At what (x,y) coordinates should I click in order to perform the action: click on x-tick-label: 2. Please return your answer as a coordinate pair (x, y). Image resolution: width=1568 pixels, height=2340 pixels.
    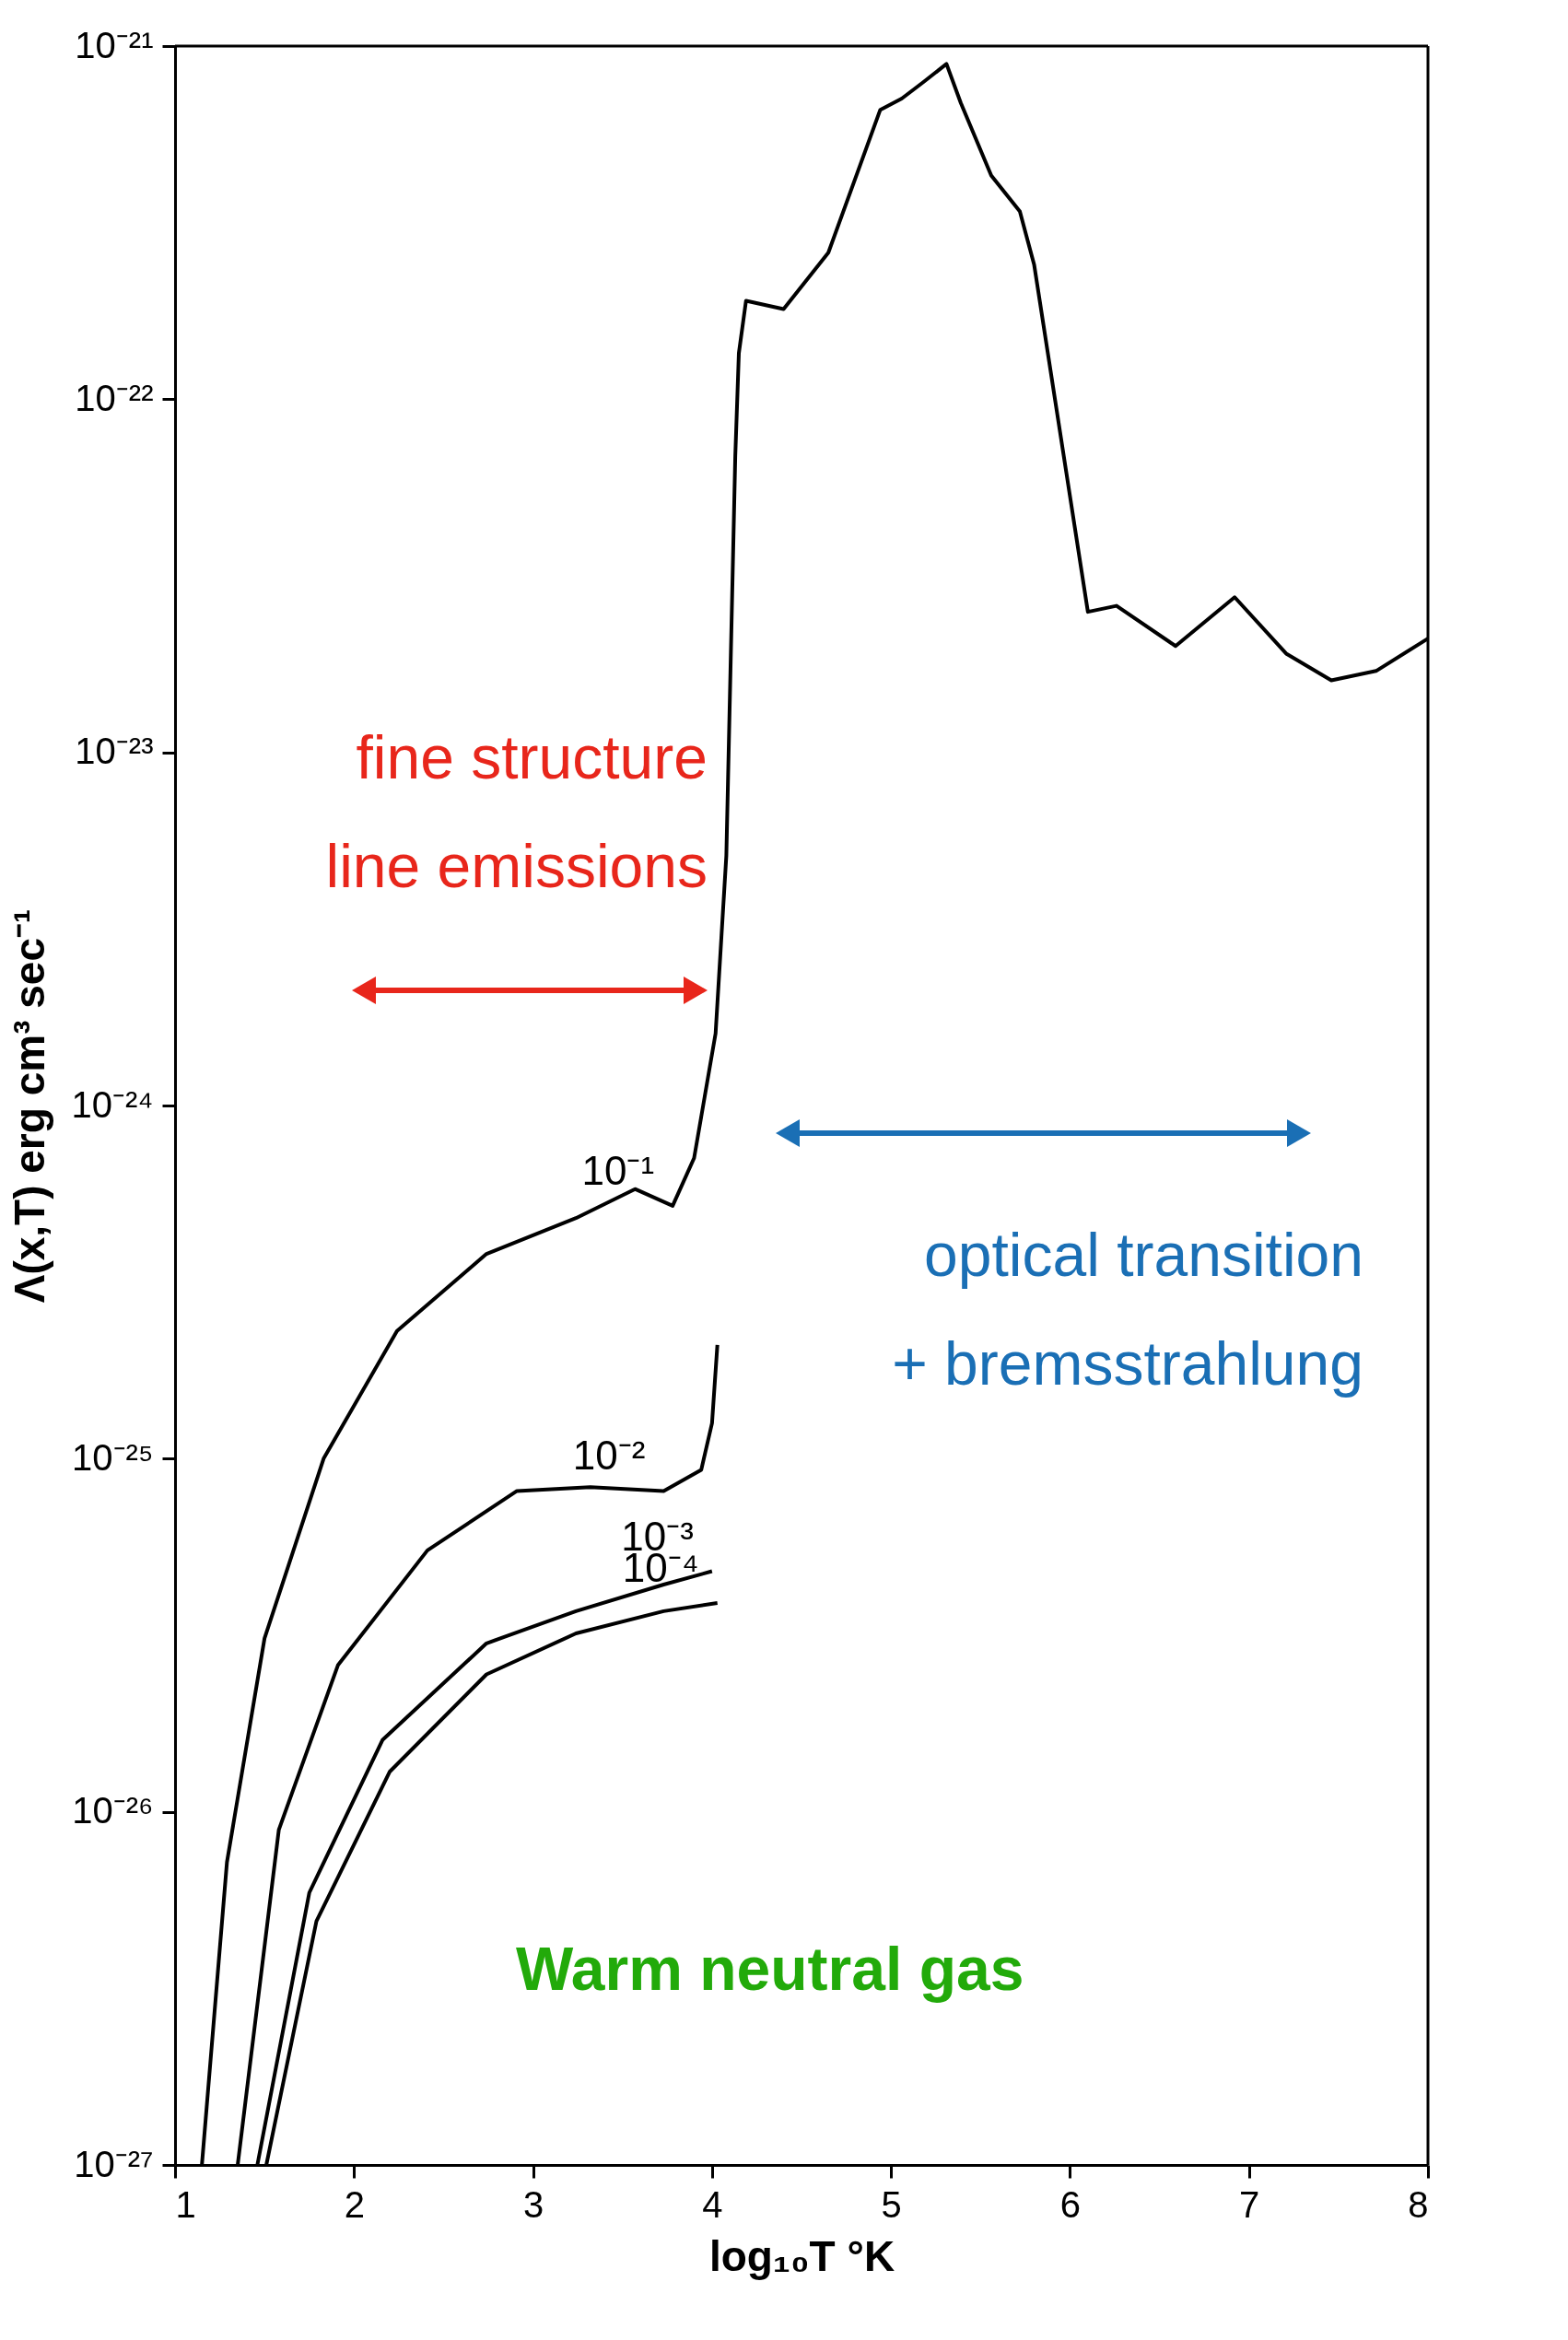
    Looking at the image, I should click on (354, 2204).